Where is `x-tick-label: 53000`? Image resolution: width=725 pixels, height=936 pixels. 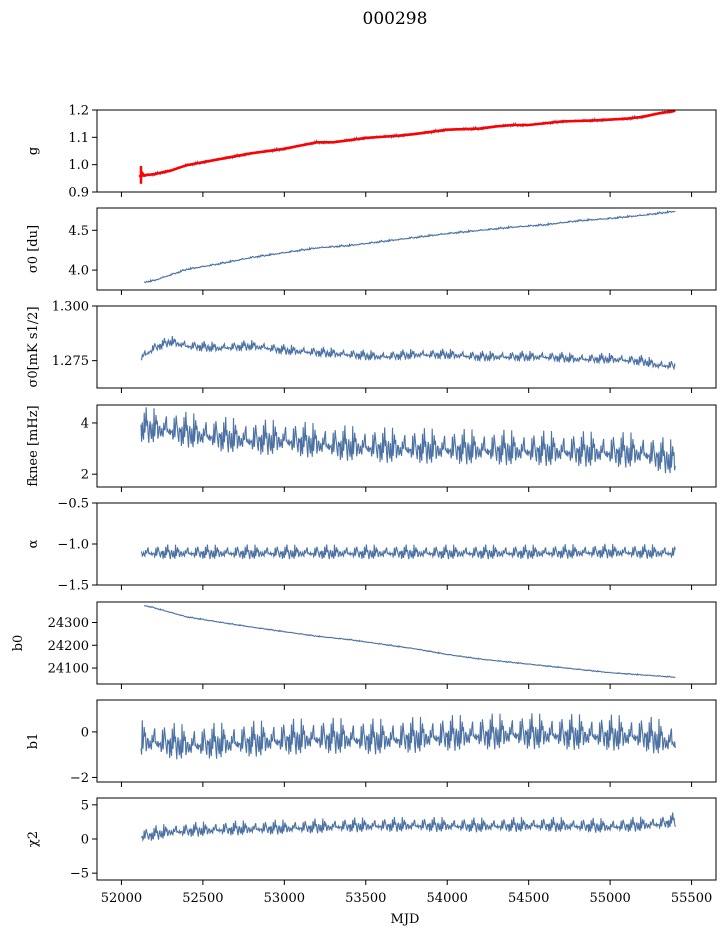 x-tick-label: 53000 is located at coordinates (284, 898).